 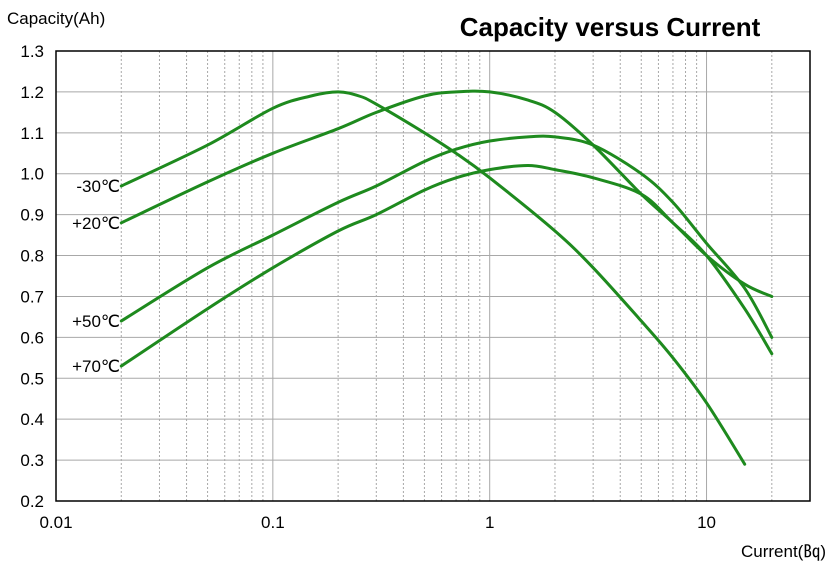 I want to click on y-tick-label: 0.4, so click(x=32, y=419).